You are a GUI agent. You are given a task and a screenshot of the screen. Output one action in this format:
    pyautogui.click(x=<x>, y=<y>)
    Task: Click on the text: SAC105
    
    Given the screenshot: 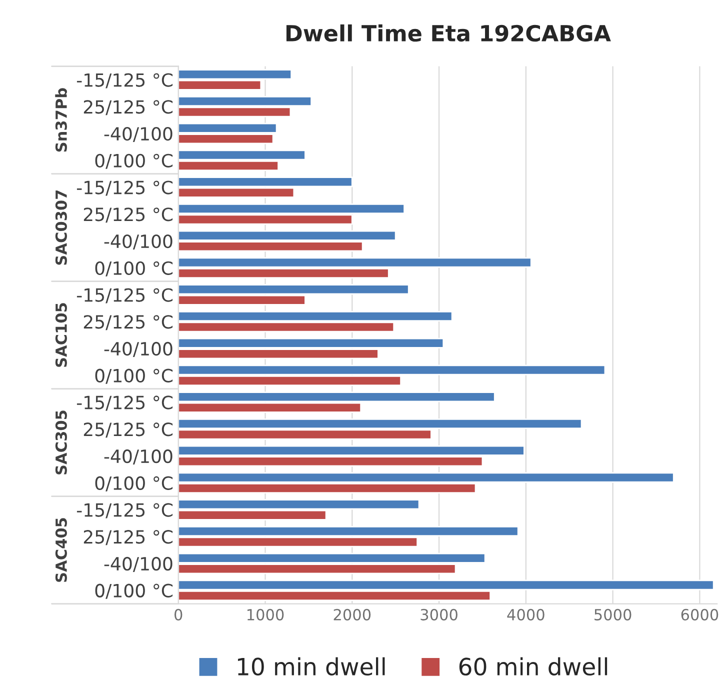 What is the action you would take?
    pyautogui.click(x=61, y=335)
    